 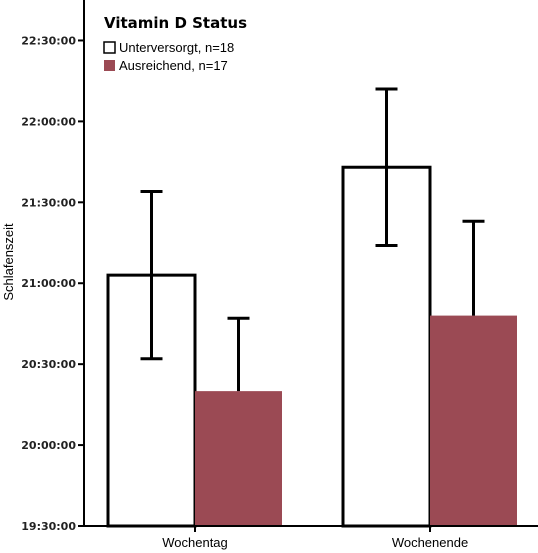 What do you see at coordinates (238, 458) in the screenshot?
I see `bar-ausreichend-wochentag` at bounding box center [238, 458].